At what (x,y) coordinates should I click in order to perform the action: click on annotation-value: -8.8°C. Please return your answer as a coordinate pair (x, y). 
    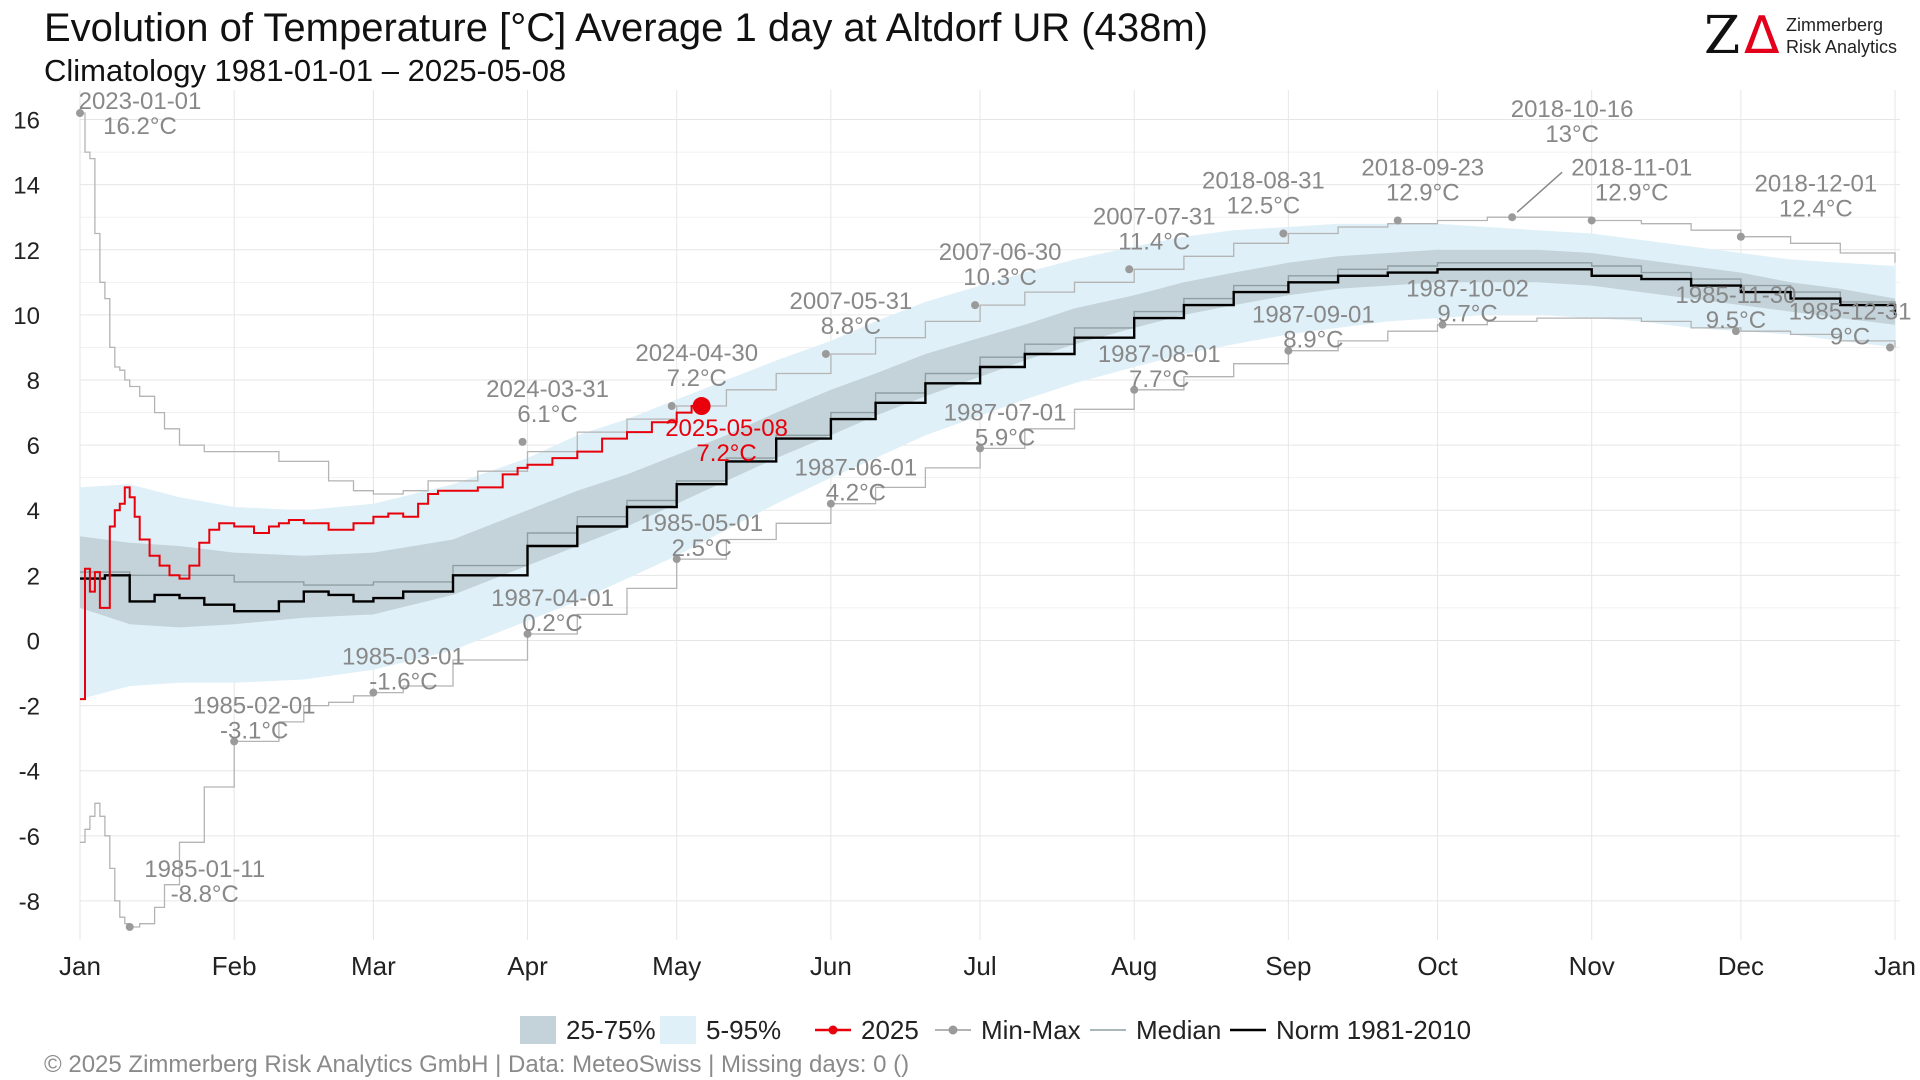
    Looking at the image, I should click on (205, 894).